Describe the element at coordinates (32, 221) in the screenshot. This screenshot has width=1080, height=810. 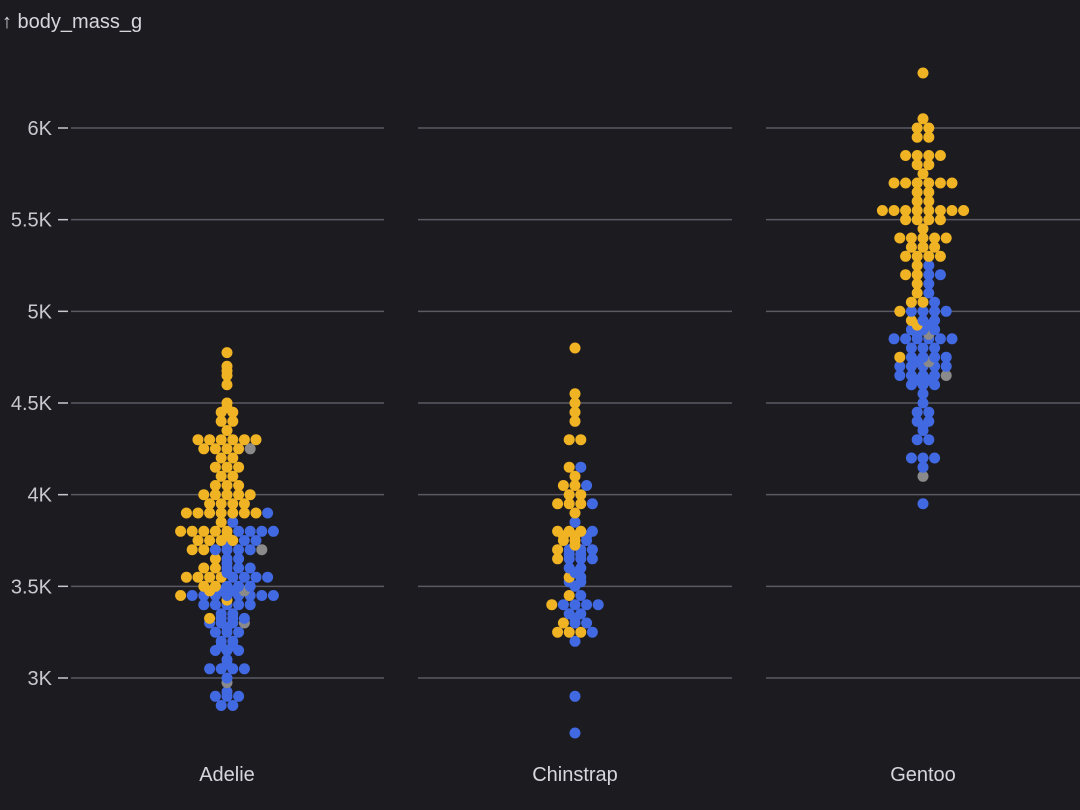
I see `y-tick-label: 5.5K` at that location.